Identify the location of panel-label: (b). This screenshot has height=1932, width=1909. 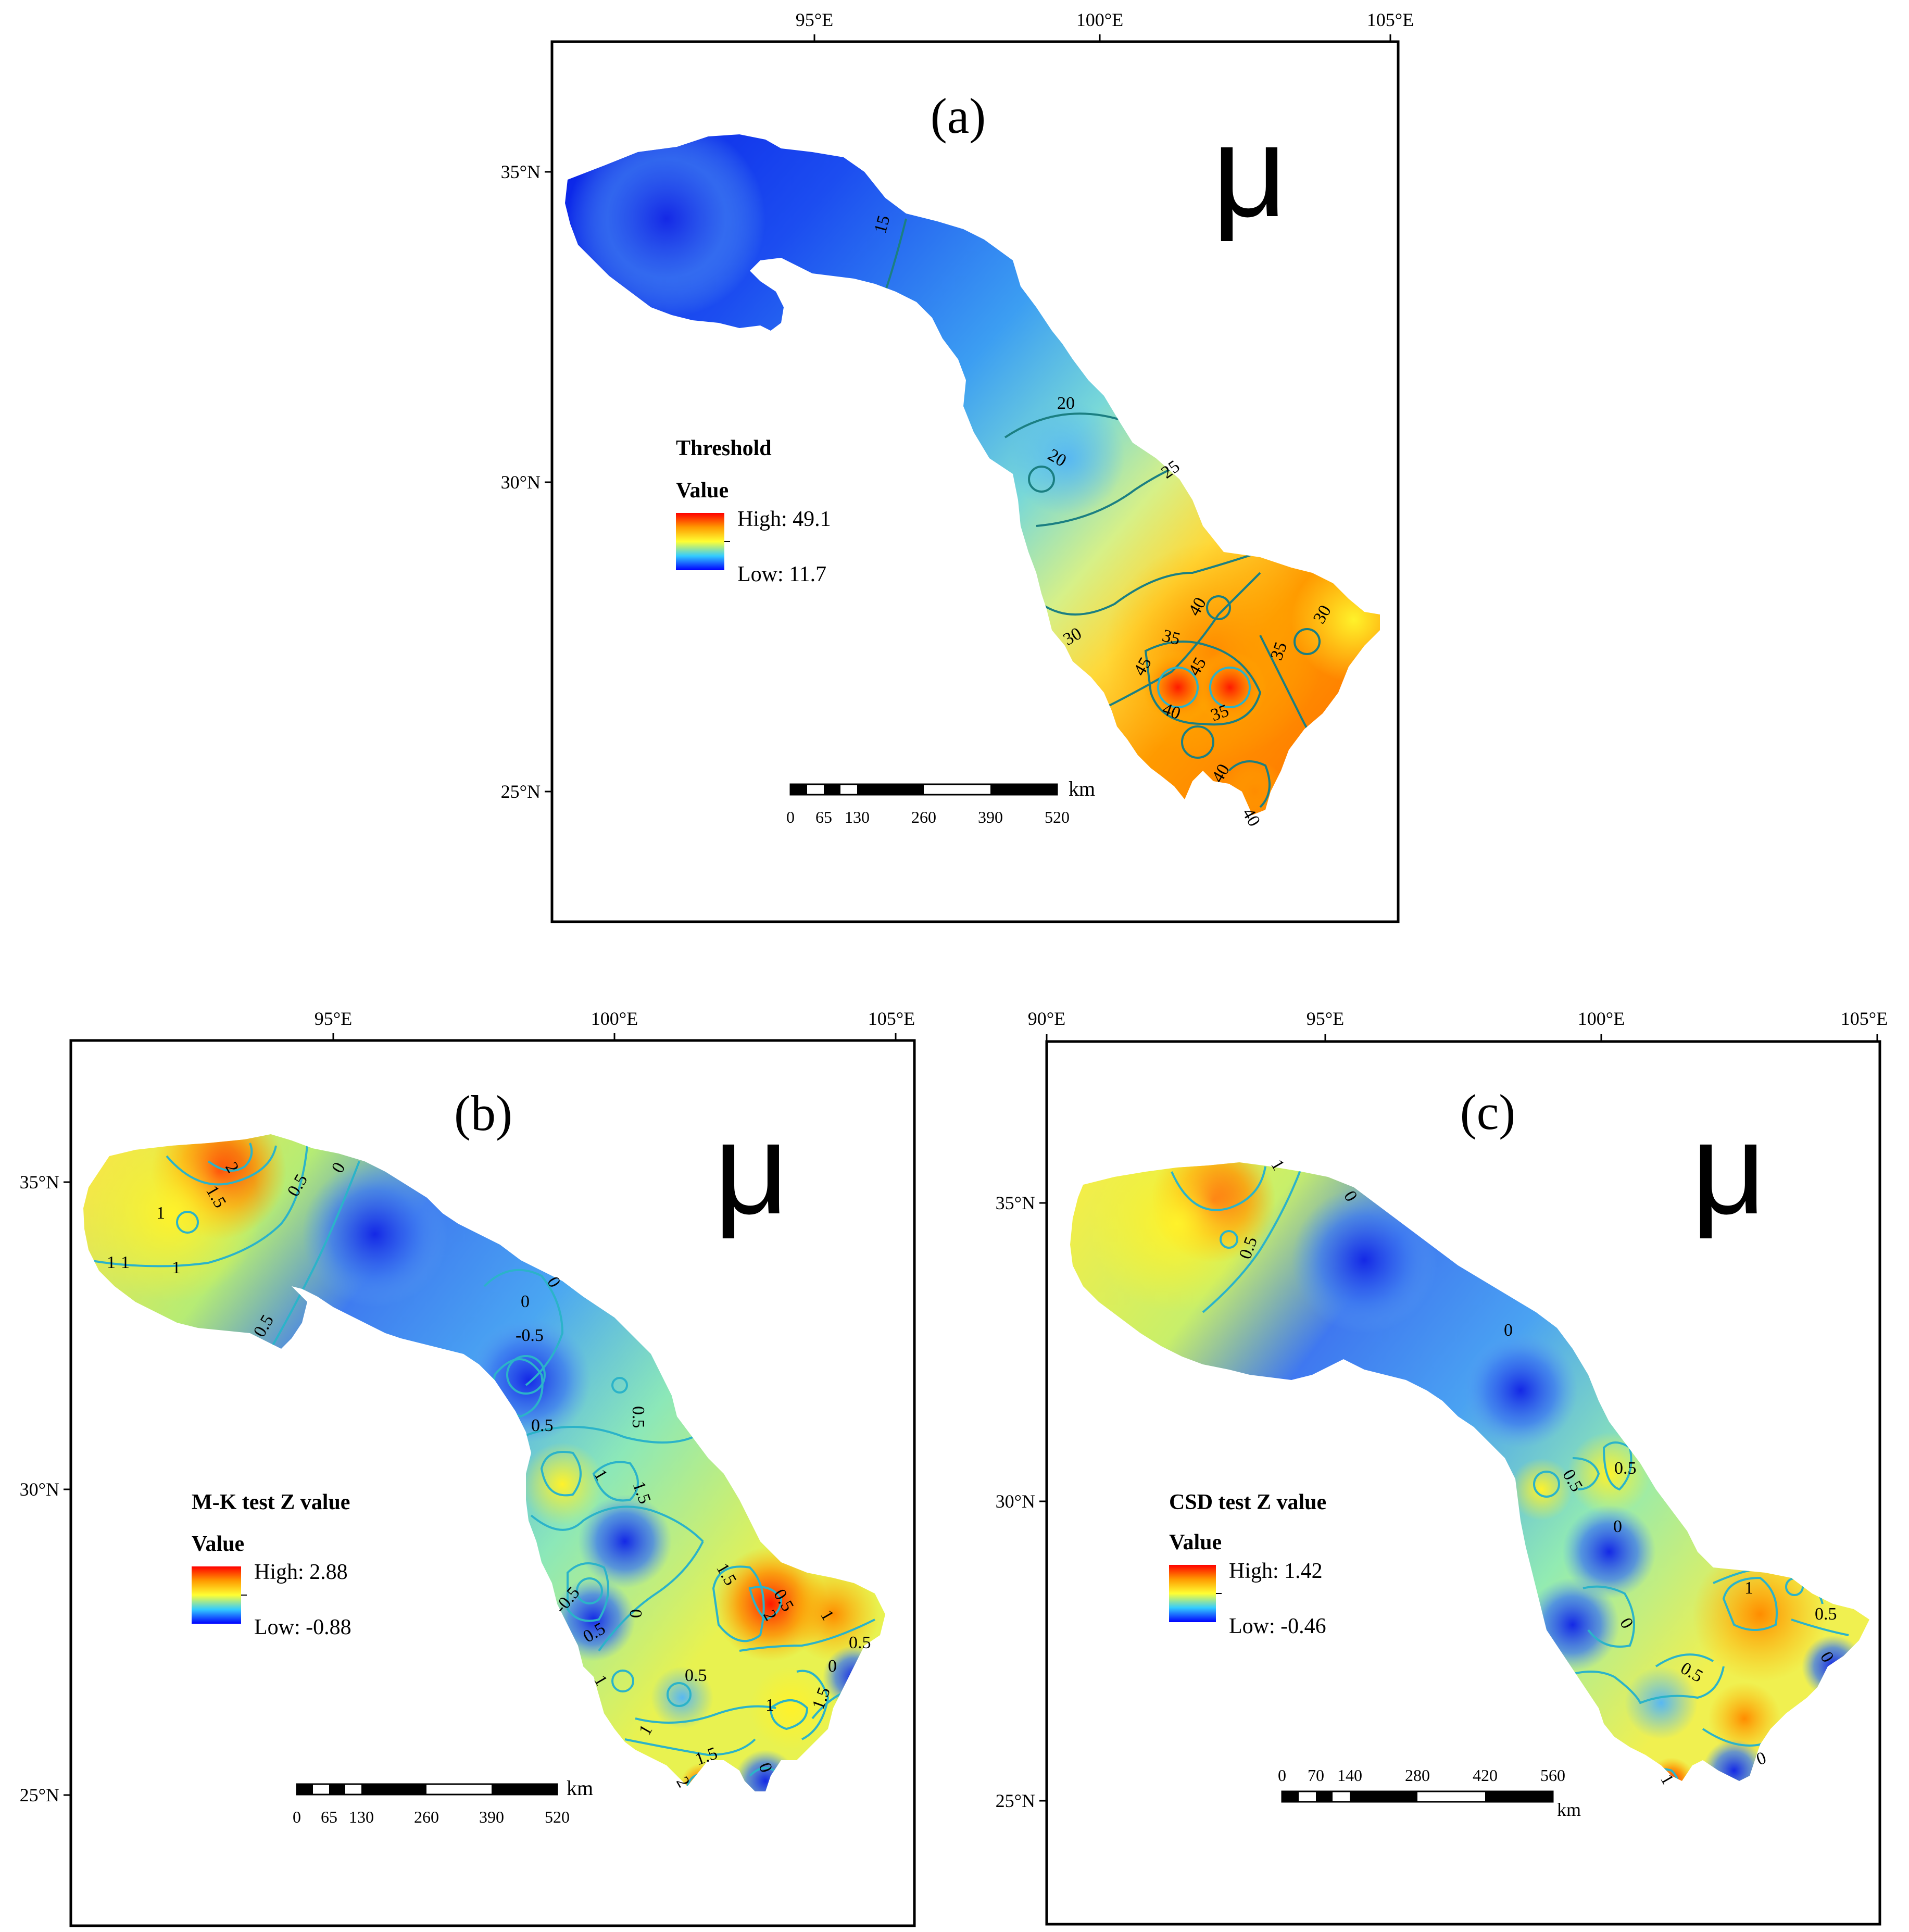
(483, 1113).